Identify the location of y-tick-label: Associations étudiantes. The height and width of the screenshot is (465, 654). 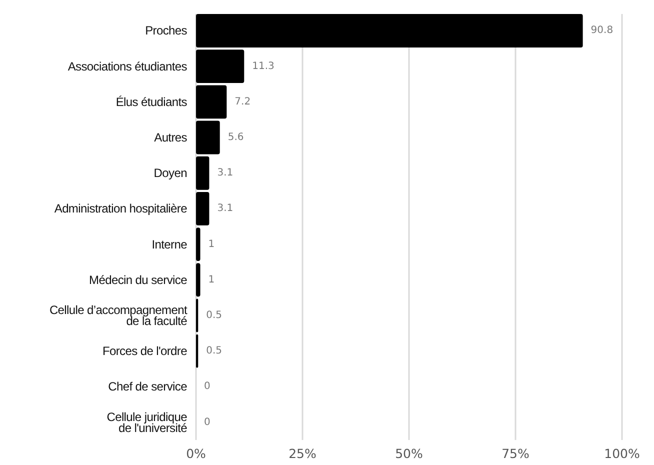
(128, 66).